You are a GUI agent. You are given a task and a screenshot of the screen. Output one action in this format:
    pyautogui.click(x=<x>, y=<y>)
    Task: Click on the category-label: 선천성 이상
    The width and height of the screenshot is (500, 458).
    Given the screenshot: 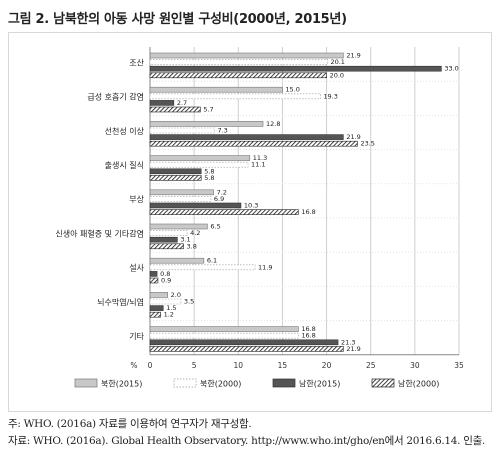 What is the action you would take?
    pyautogui.click(x=125, y=131)
    